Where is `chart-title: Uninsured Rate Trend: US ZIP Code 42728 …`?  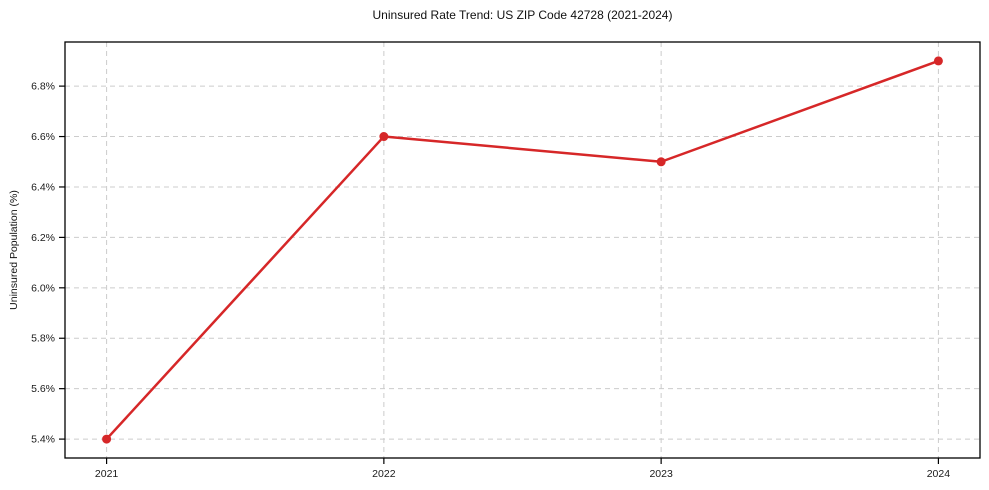 chart-title: Uninsured Rate Trend: US ZIP Code 42728 … is located at coordinates (522, 15).